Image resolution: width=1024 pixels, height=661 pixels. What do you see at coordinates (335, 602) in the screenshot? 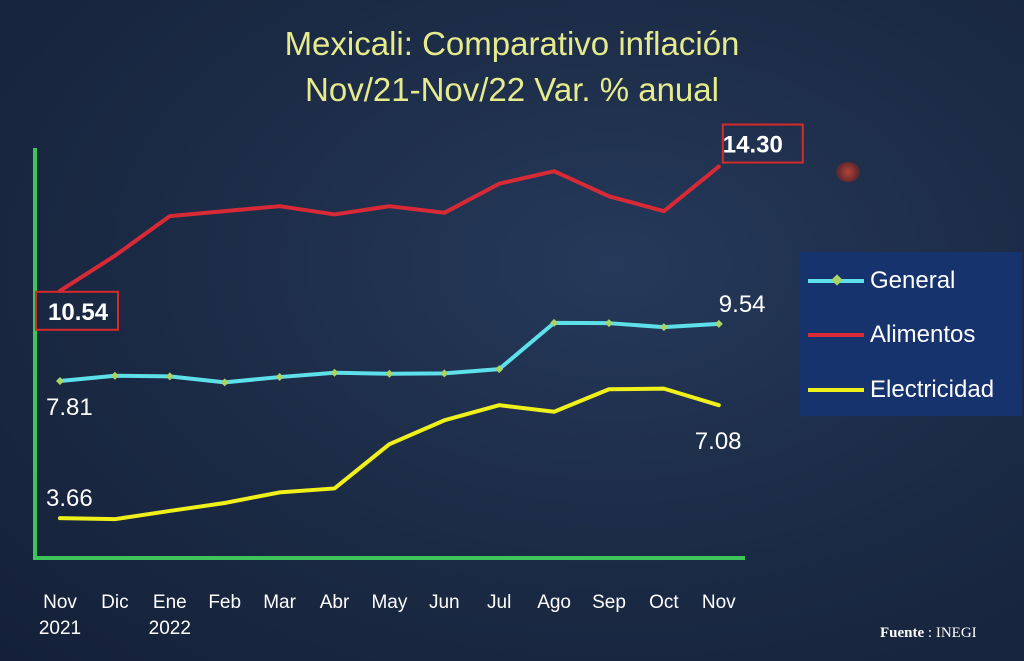
I see `x-tick-label: Abr` at bounding box center [335, 602].